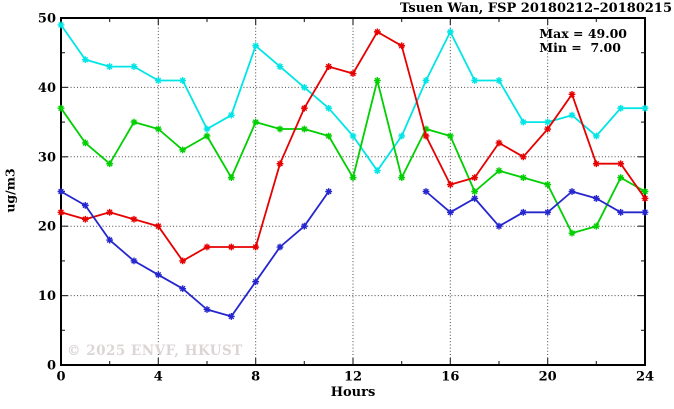 The height and width of the screenshot is (409, 674). Describe the element at coordinates (535, 8) in the screenshot. I see `chart-title: Tsuen Wan, FSP 20180212–20180215` at that location.